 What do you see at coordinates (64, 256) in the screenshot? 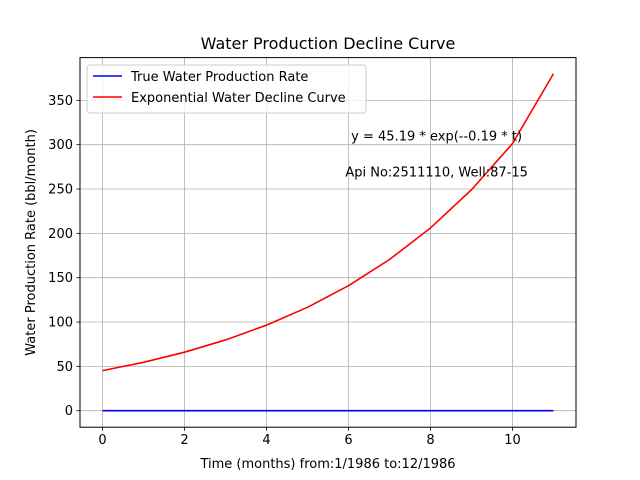
I see `y-axis: 0 50 100 150 200 250 300 350` at bounding box center [64, 256].